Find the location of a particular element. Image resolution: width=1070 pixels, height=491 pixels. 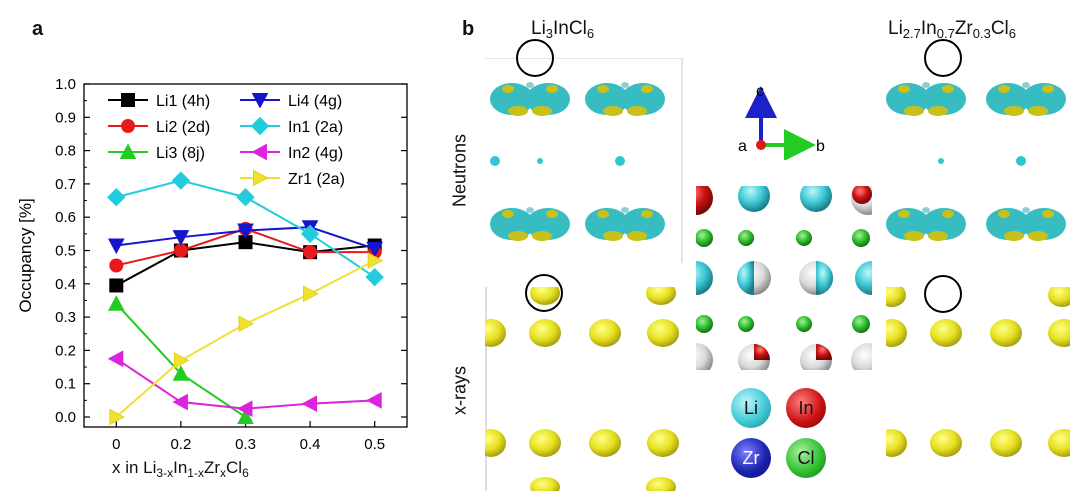

y-tick-label: 0.4 is located at coordinates (65, 284).